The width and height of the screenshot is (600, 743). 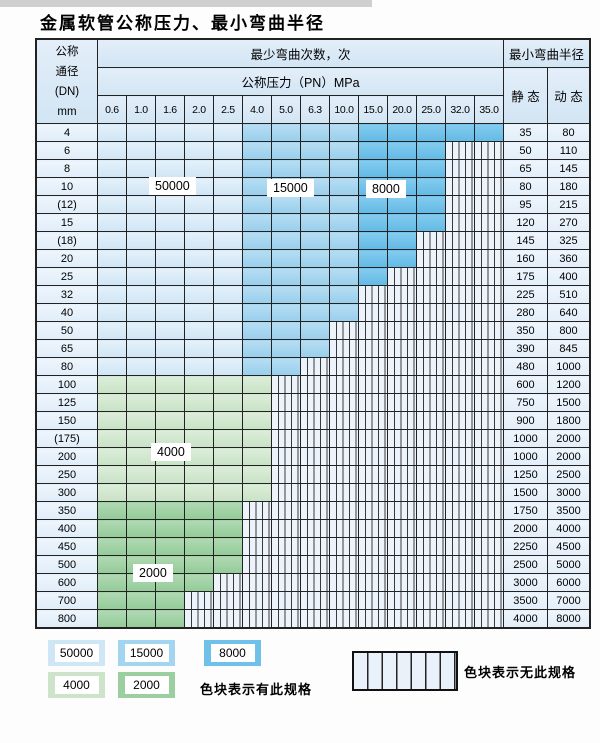 I want to click on pressure-col-header: 2.5, so click(x=228, y=109).